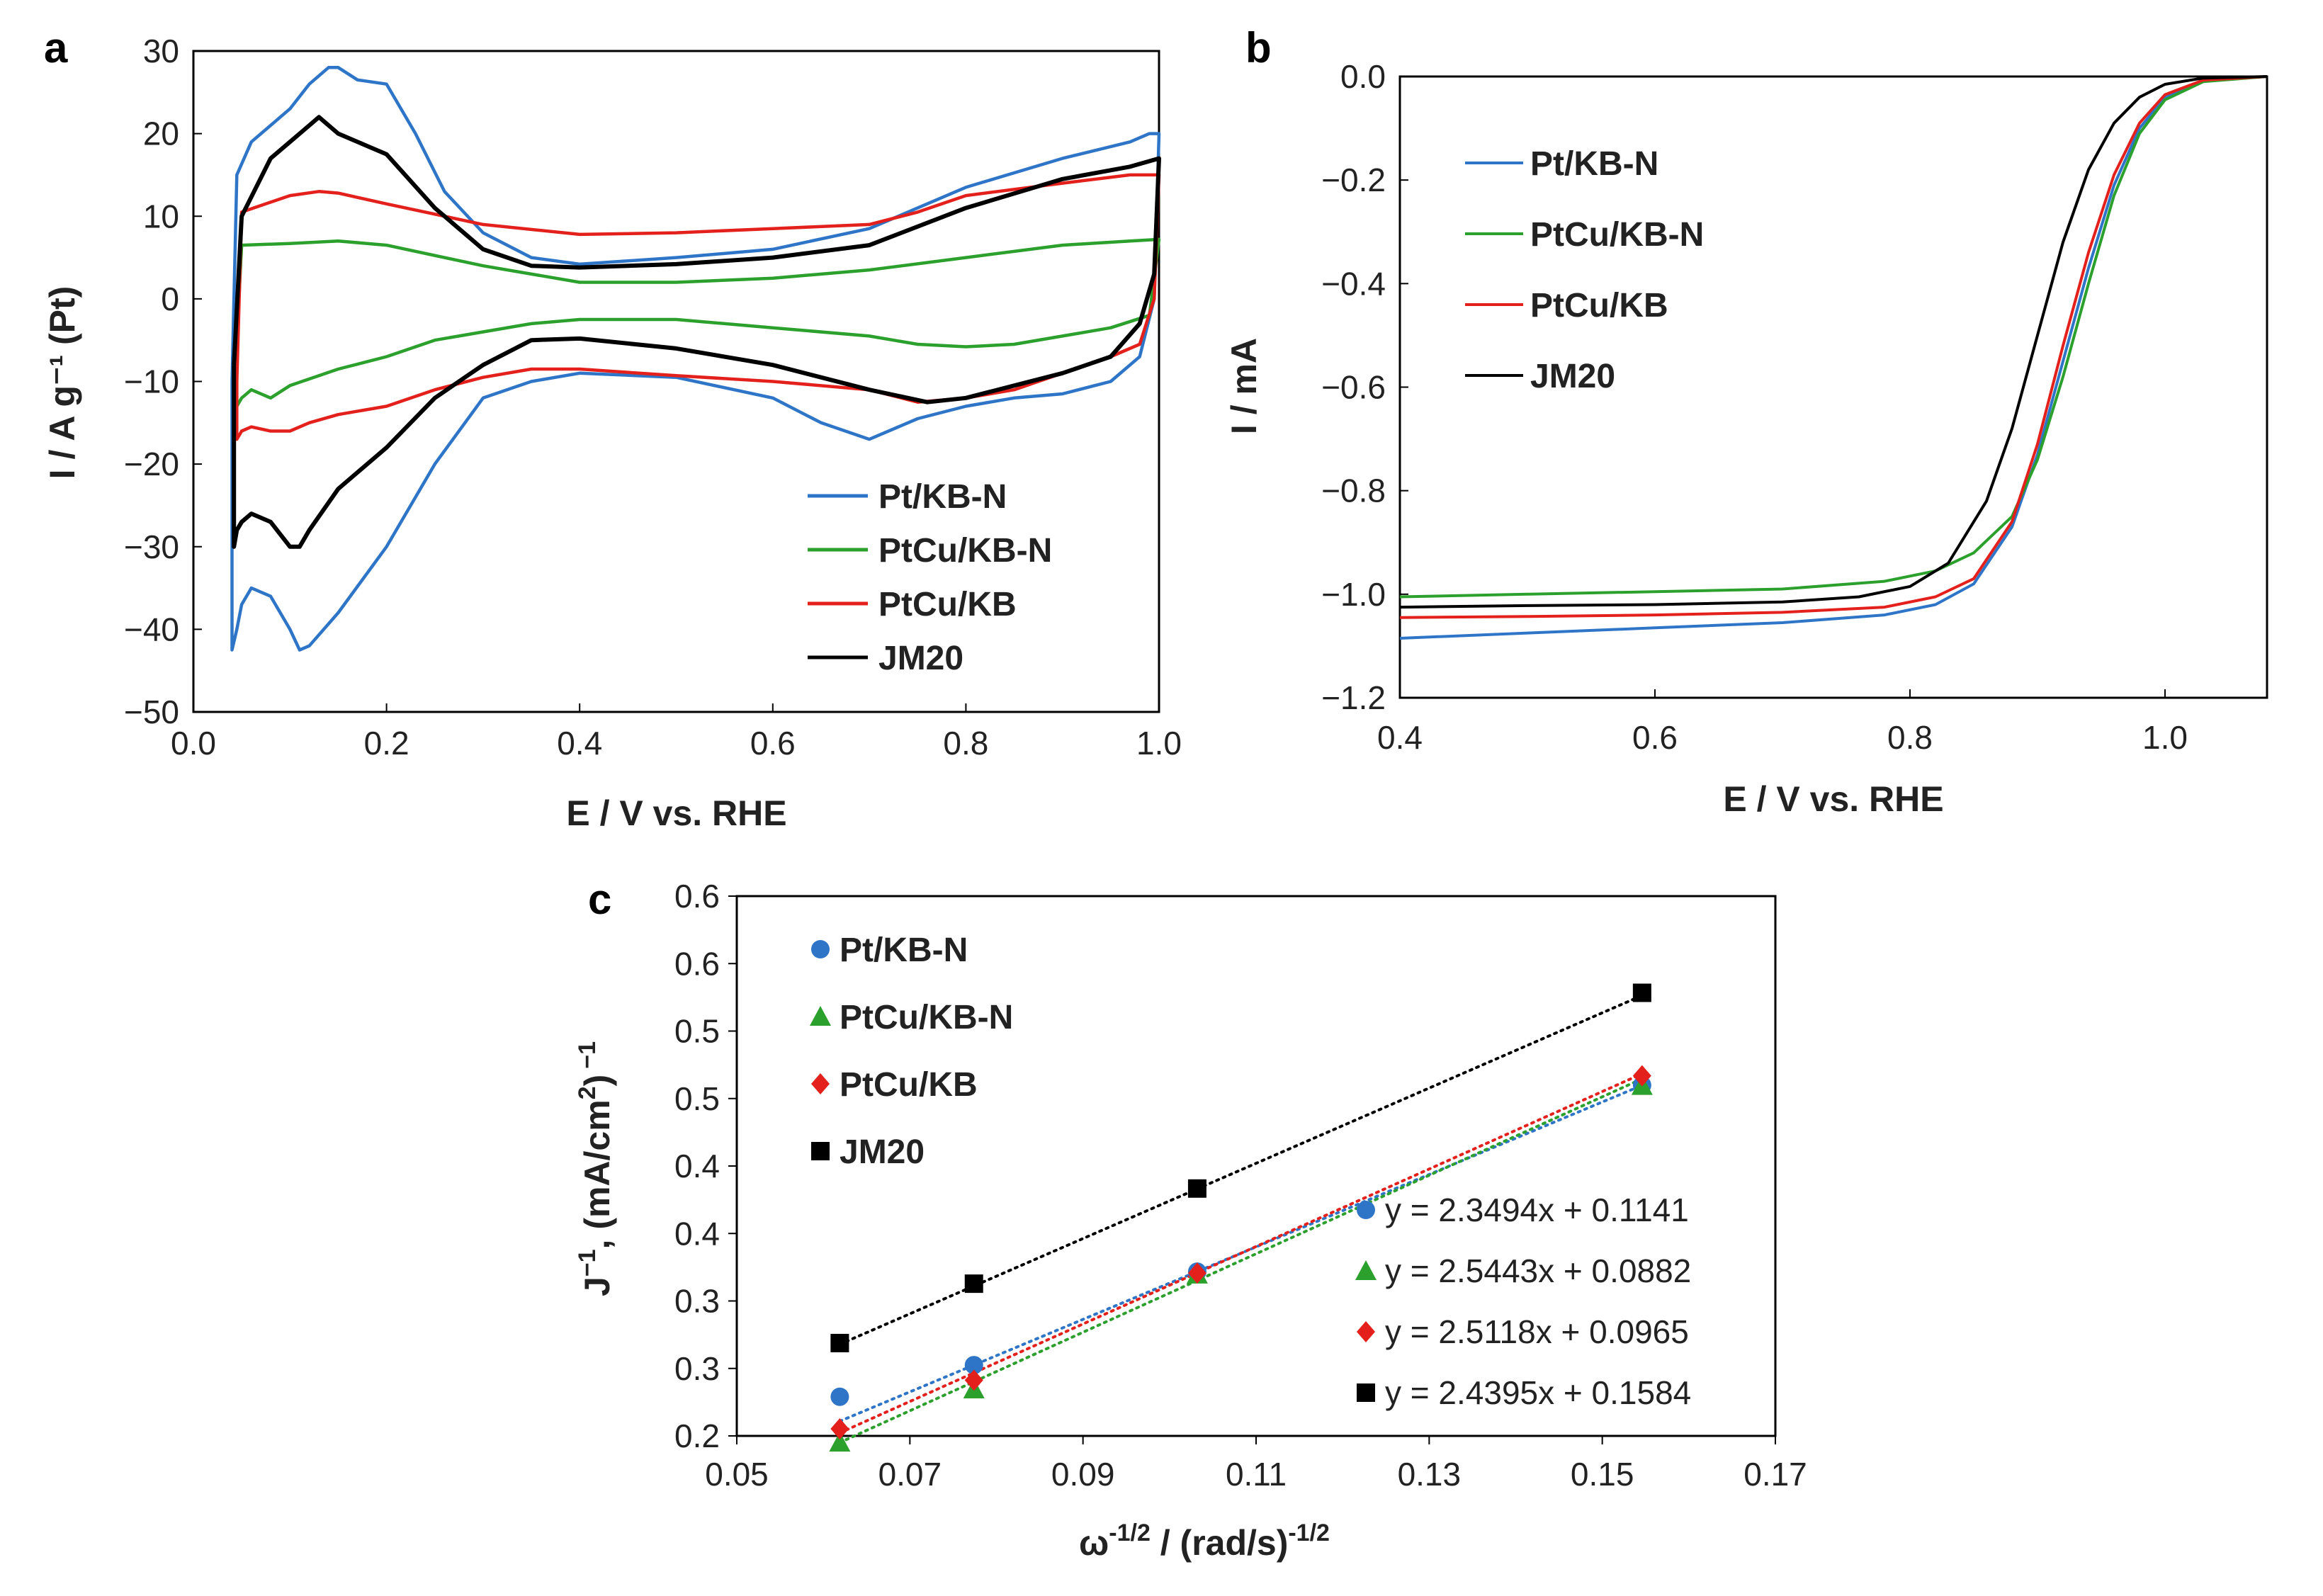 This screenshot has width=2323, height=1596. I want to click on a-y-tick-label: 20, so click(161, 133).